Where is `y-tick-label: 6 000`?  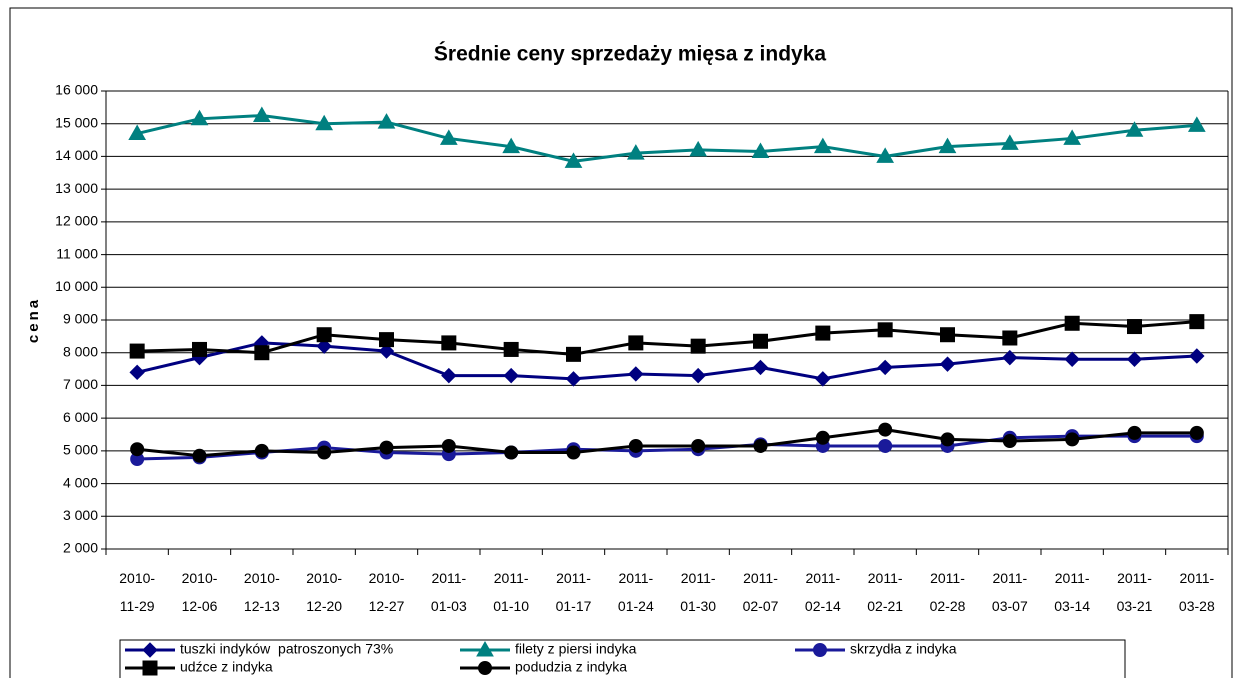
y-tick-label: 6 000 is located at coordinates (80, 417).